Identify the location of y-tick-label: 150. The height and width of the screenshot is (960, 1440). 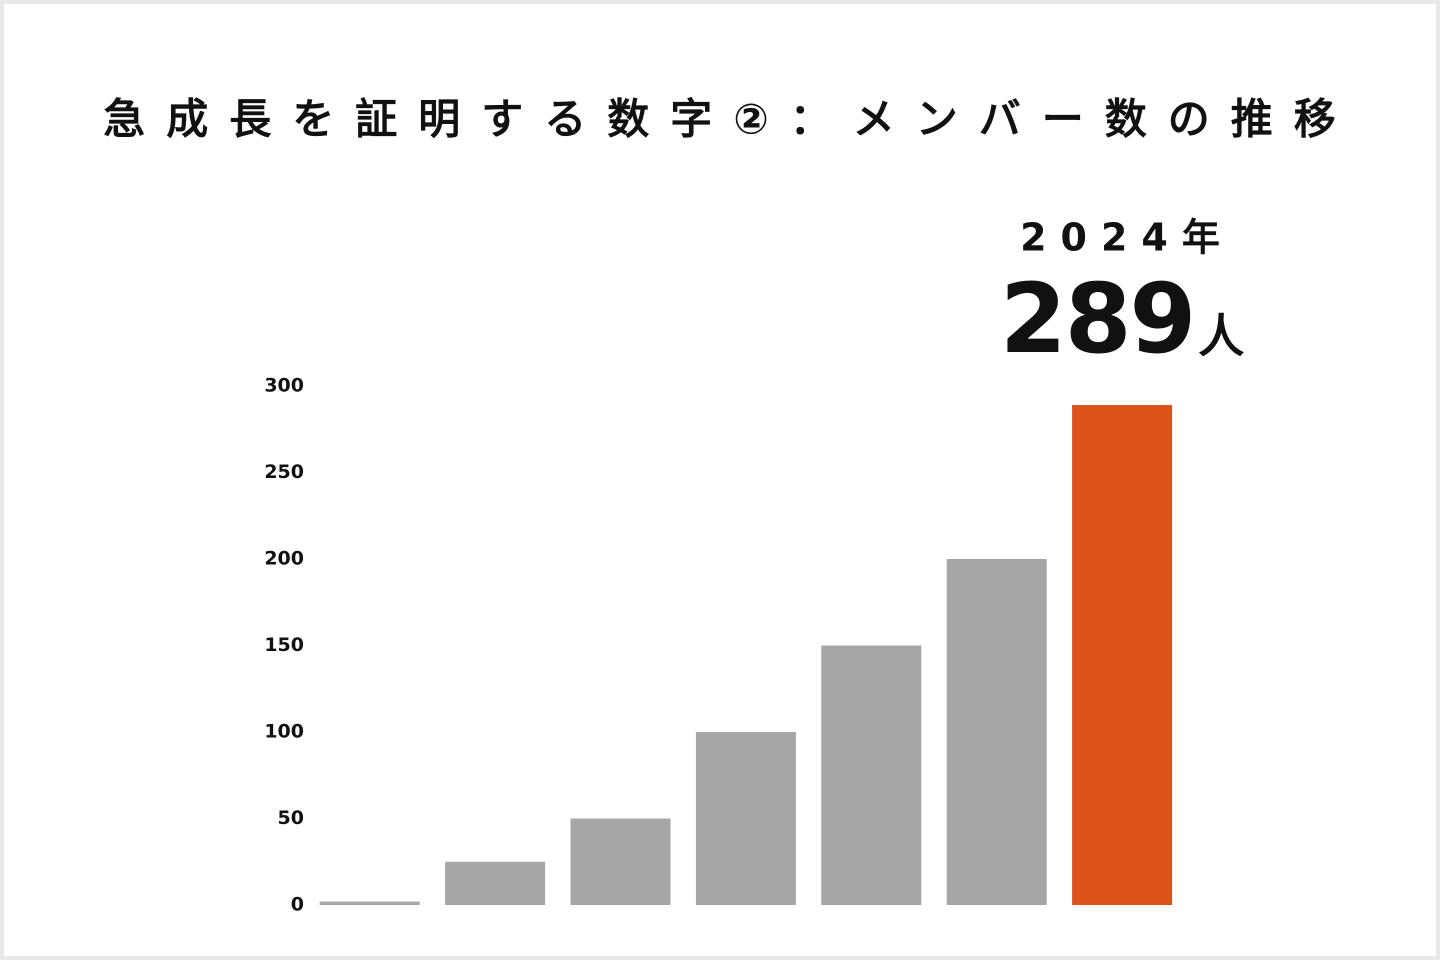
(284, 645).